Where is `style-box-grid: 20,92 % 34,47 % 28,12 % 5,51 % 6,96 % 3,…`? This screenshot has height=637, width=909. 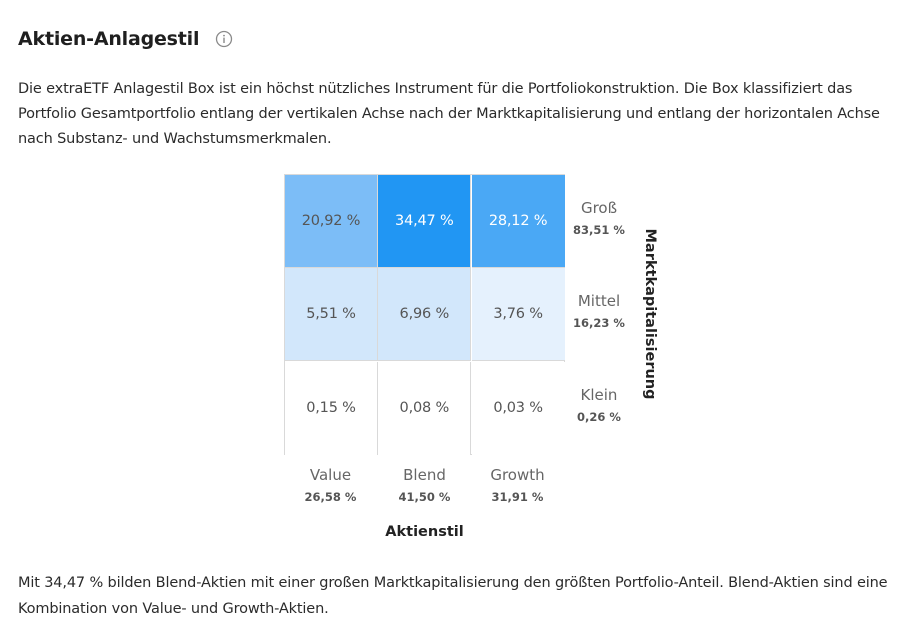 style-box-grid: 20,92 % 34,47 % 28,12 % 5,51 % 6,96 % 3,… is located at coordinates (424, 314).